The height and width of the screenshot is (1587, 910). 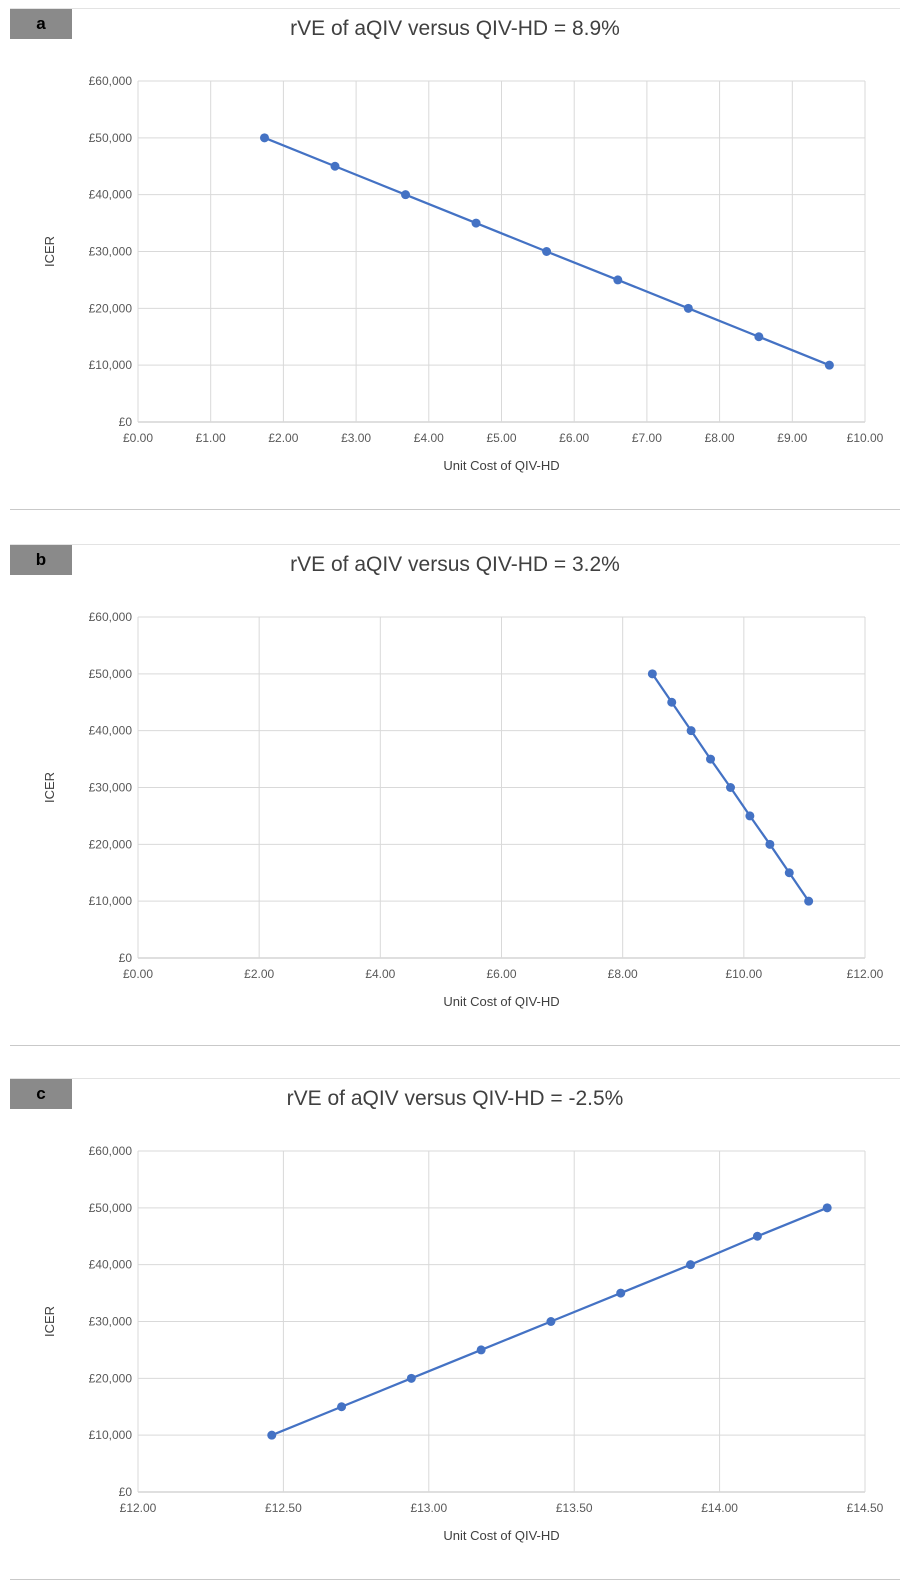 What do you see at coordinates (41, 1094) in the screenshot?
I see `panel-label-badge: c` at bounding box center [41, 1094].